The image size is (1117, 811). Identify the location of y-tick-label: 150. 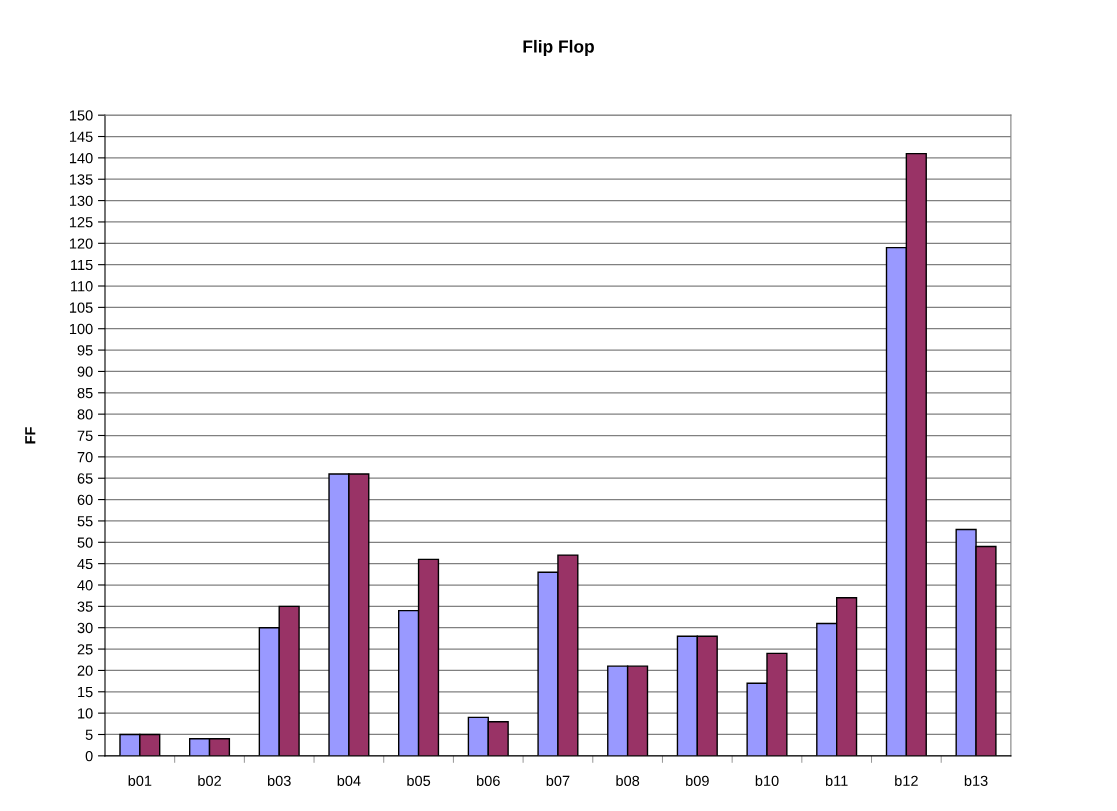
(81, 115).